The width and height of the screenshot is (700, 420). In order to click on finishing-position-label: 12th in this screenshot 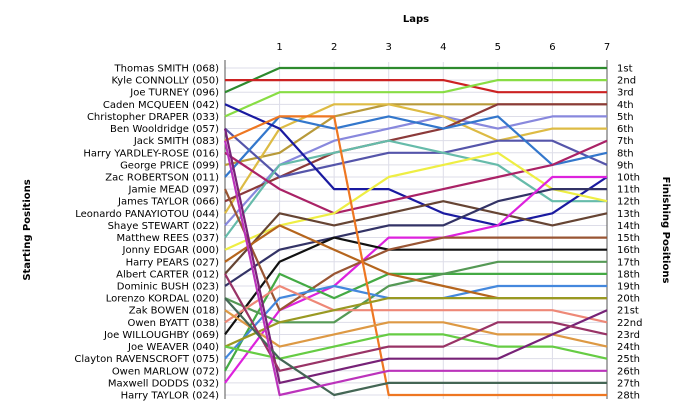, I will do `click(628, 202)`.